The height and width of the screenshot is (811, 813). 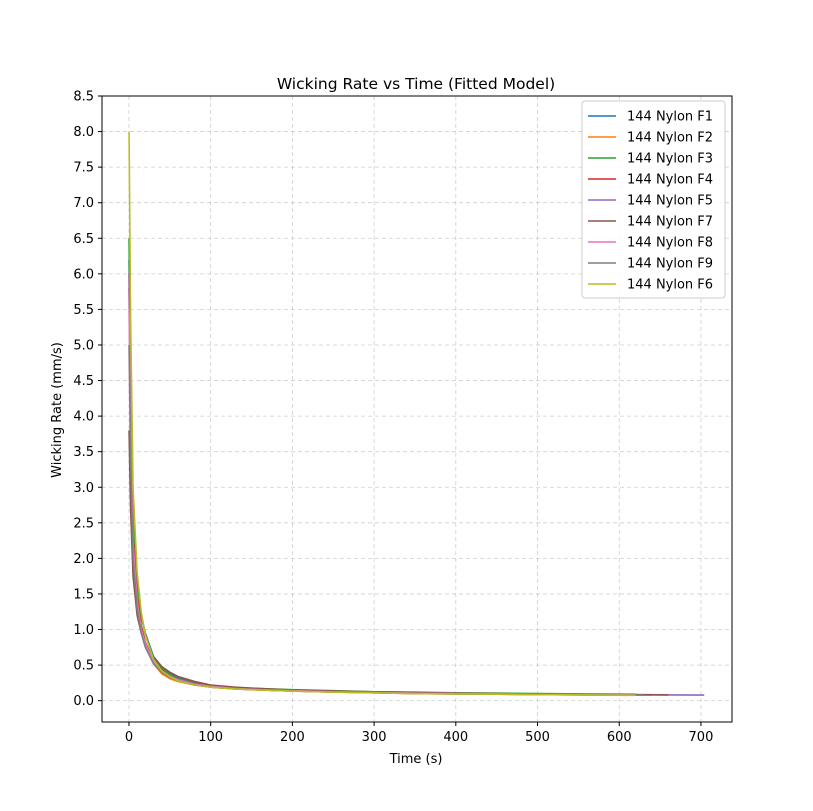 What do you see at coordinates (83, 559) in the screenshot?
I see `y-tick-label: 2.0` at bounding box center [83, 559].